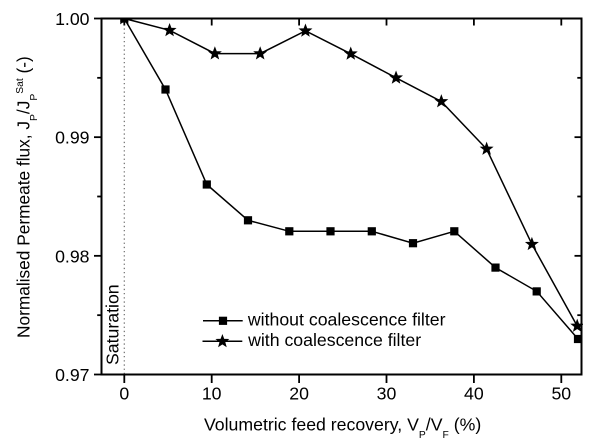 The width and height of the screenshot is (600, 441). Describe the element at coordinates (124, 394) in the screenshot. I see `svg-text: 0` at that location.